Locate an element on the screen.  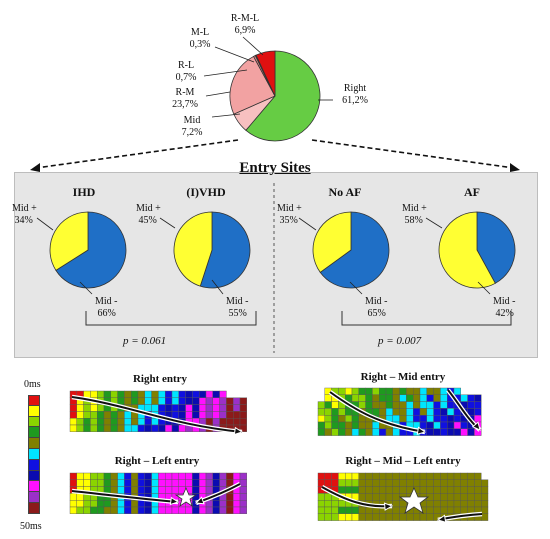
scale-top-label: 0ms is located at coordinates (32, 384).